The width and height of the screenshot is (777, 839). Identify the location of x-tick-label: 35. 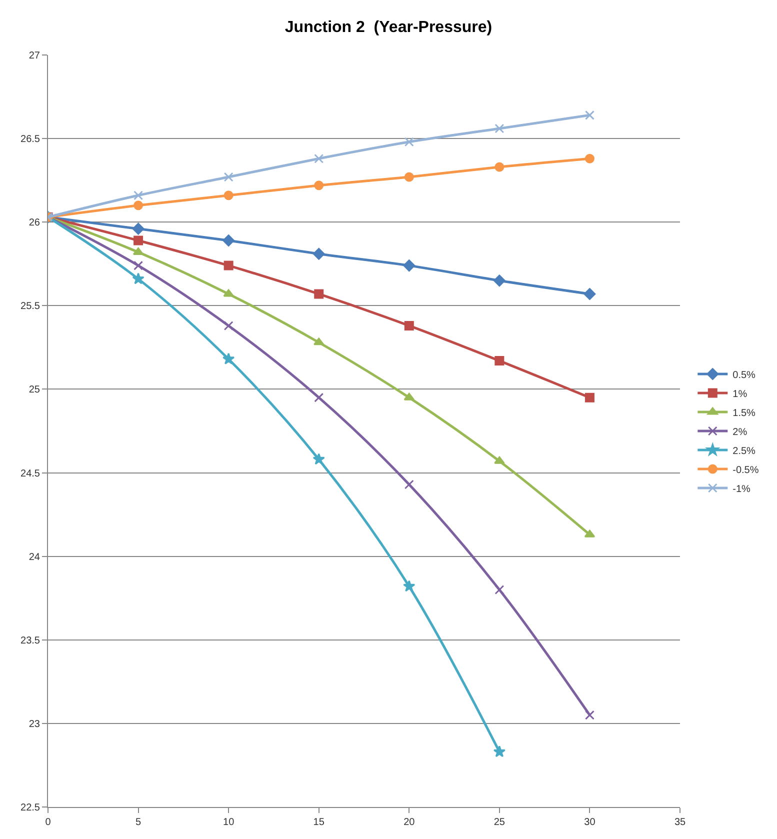
(680, 822).